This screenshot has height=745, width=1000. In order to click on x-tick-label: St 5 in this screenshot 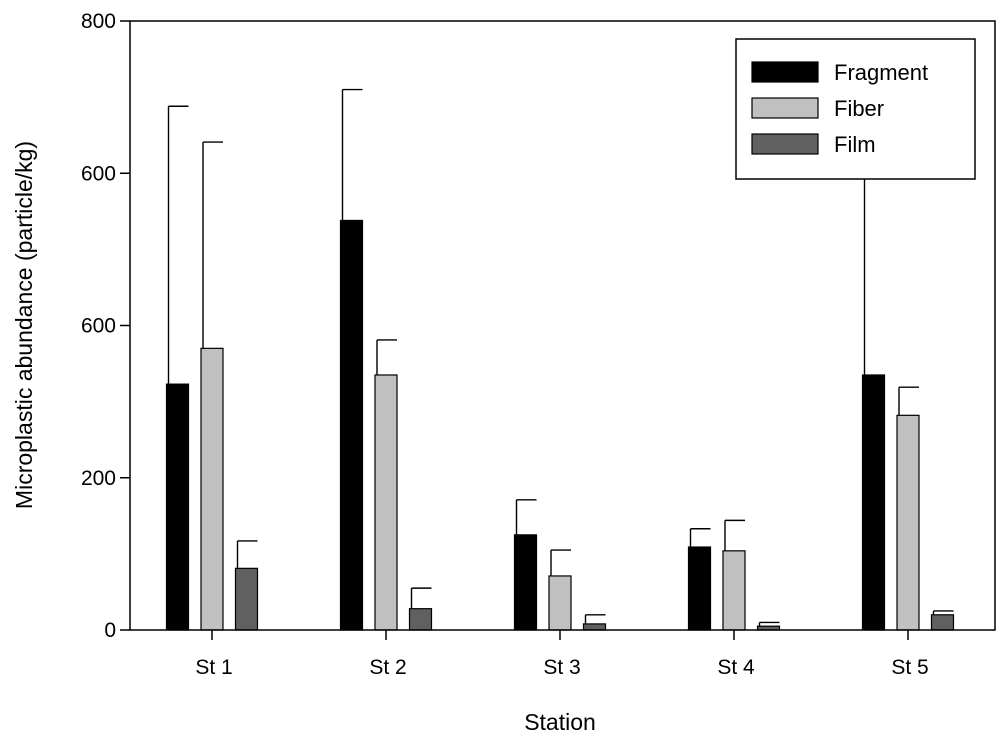, I will do `click(909, 667)`.